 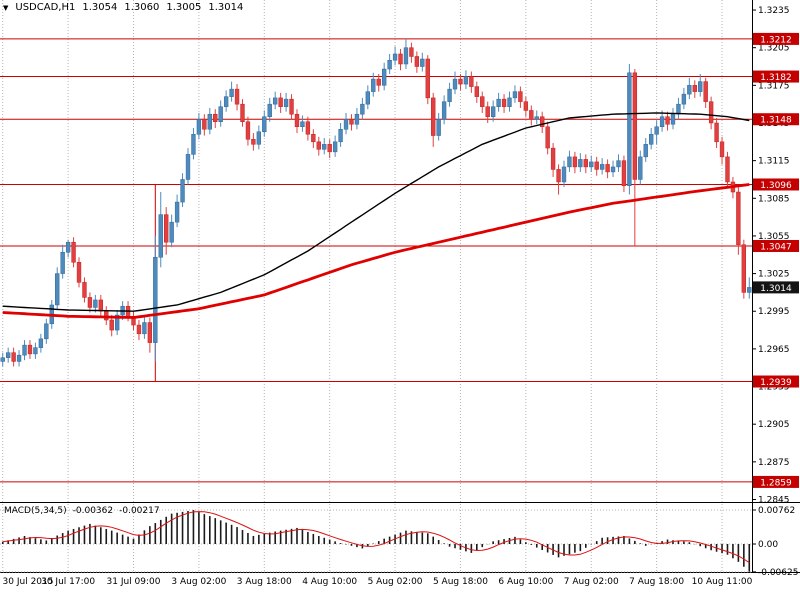 What do you see at coordinates (774, 199) in the screenshot?
I see `price-tick-label: 1.3085` at bounding box center [774, 199].